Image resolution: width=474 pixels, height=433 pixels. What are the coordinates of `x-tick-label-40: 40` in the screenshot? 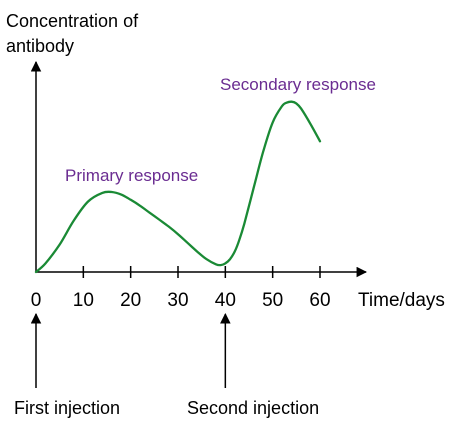 It's located at (225, 300).